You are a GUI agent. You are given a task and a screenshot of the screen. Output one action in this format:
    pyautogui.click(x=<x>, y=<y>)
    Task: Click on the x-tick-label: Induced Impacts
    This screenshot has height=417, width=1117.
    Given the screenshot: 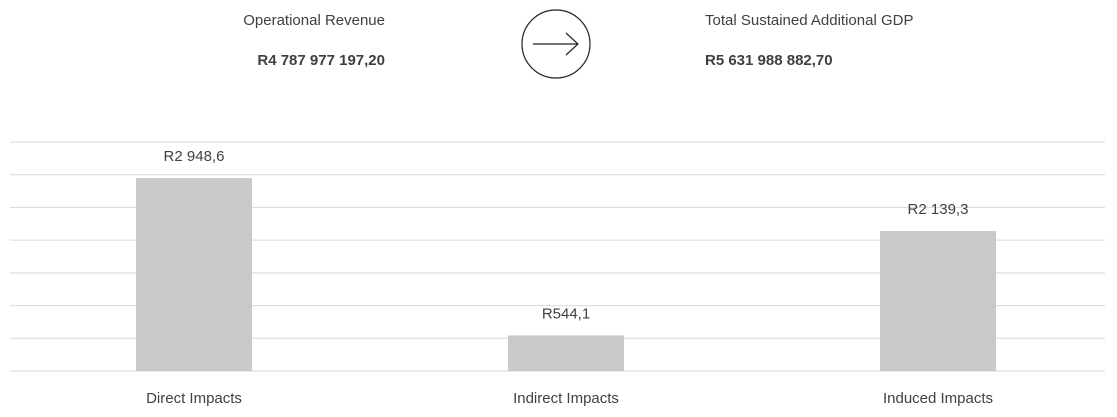 What is the action you would take?
    pyautogui.click(x=938, y=398)
    